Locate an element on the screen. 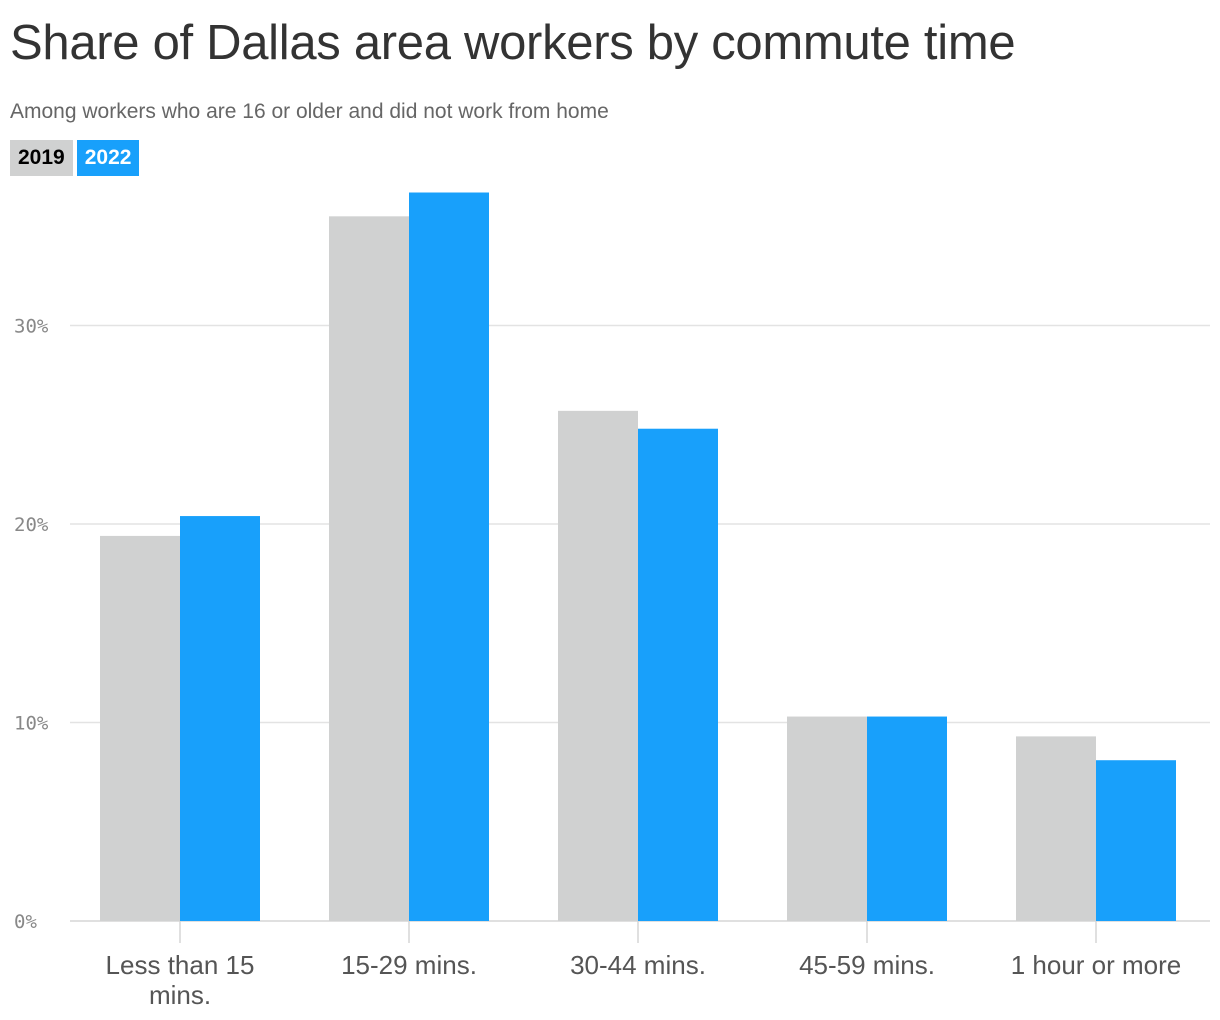  y-tick-label-0: 0% is located at coordinates (25, 922).